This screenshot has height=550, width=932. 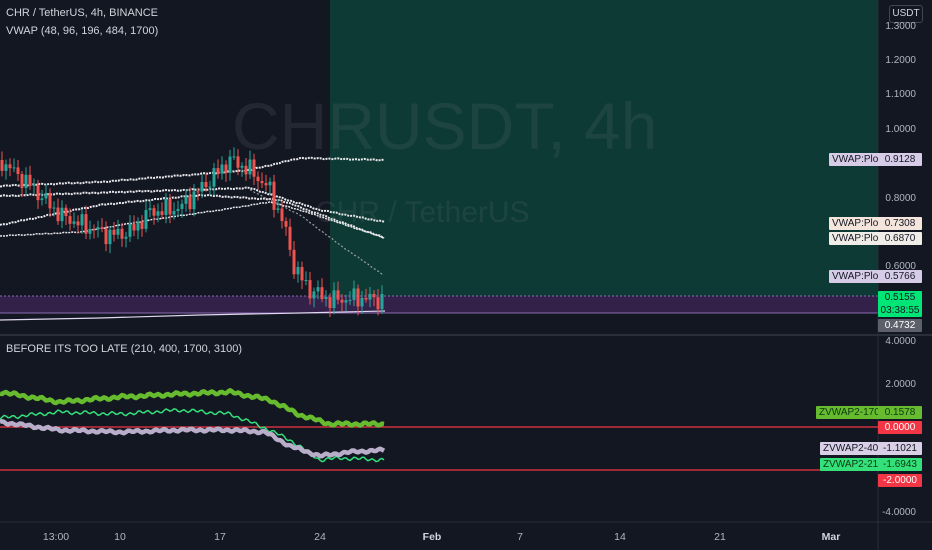 I want to click on price-tick: 1.2000, so click(x=900, y=60).